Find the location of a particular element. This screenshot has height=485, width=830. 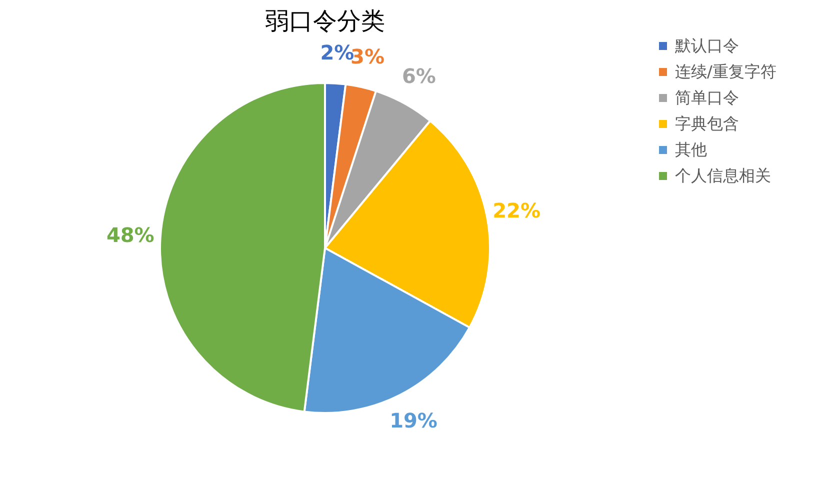

legend-label: 个人信息相关 is located at coordinates (723, 175).